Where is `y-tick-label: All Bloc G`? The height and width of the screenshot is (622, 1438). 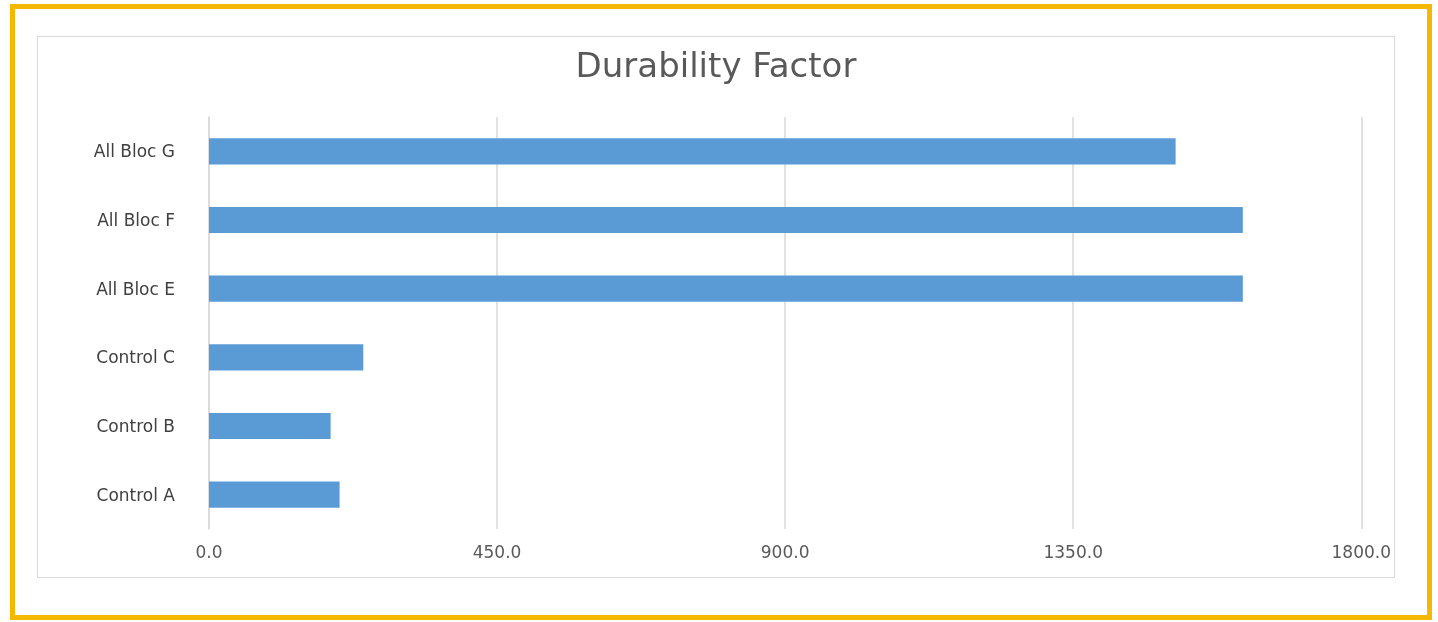 y-tick-label: All Bloc G is located at coordinates (134, 151).